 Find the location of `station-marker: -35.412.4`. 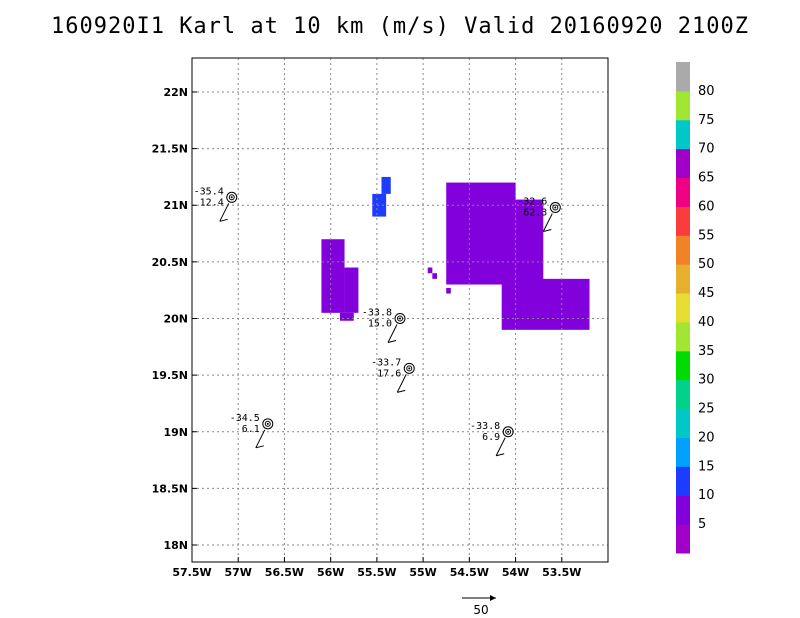

station-marker: -35.412.4 is located at coordinates (216, 204).